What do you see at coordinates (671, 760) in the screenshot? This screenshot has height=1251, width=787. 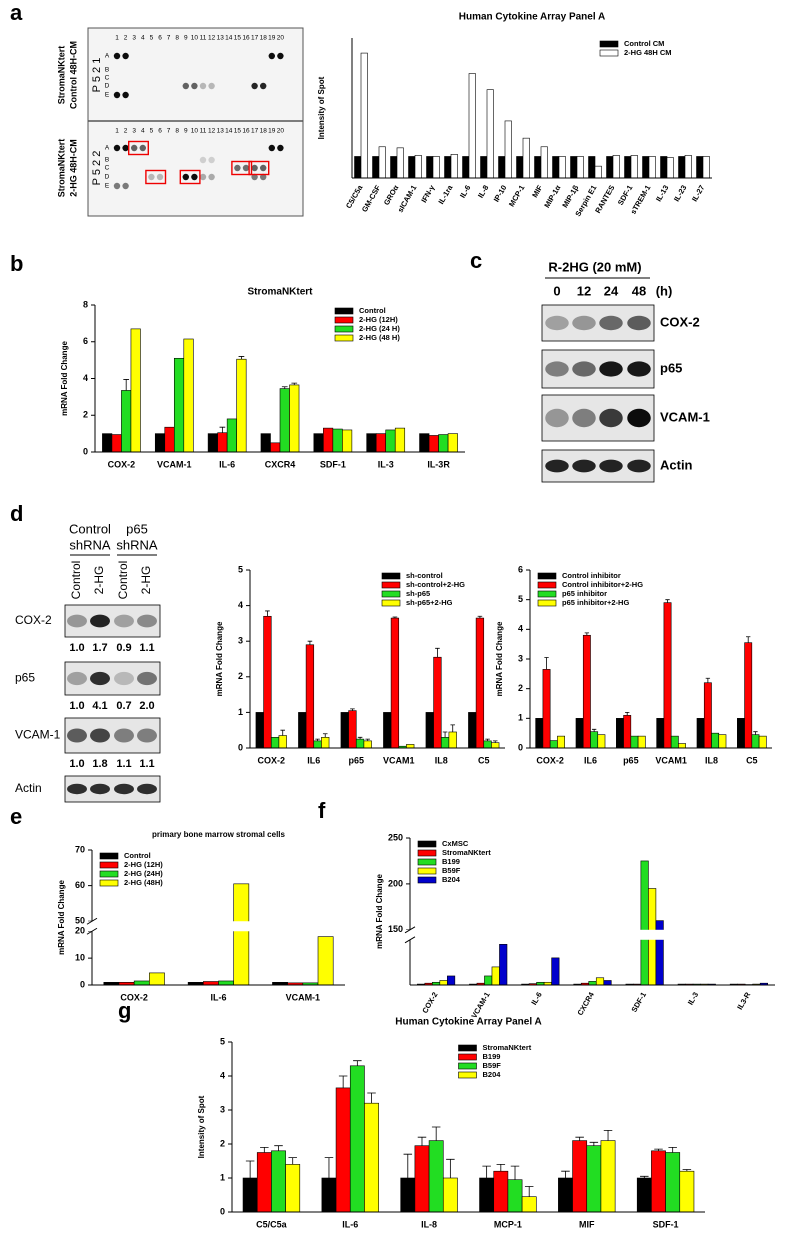 I see `x-tick-label: VCAM1` at bounding box center [671, 760].